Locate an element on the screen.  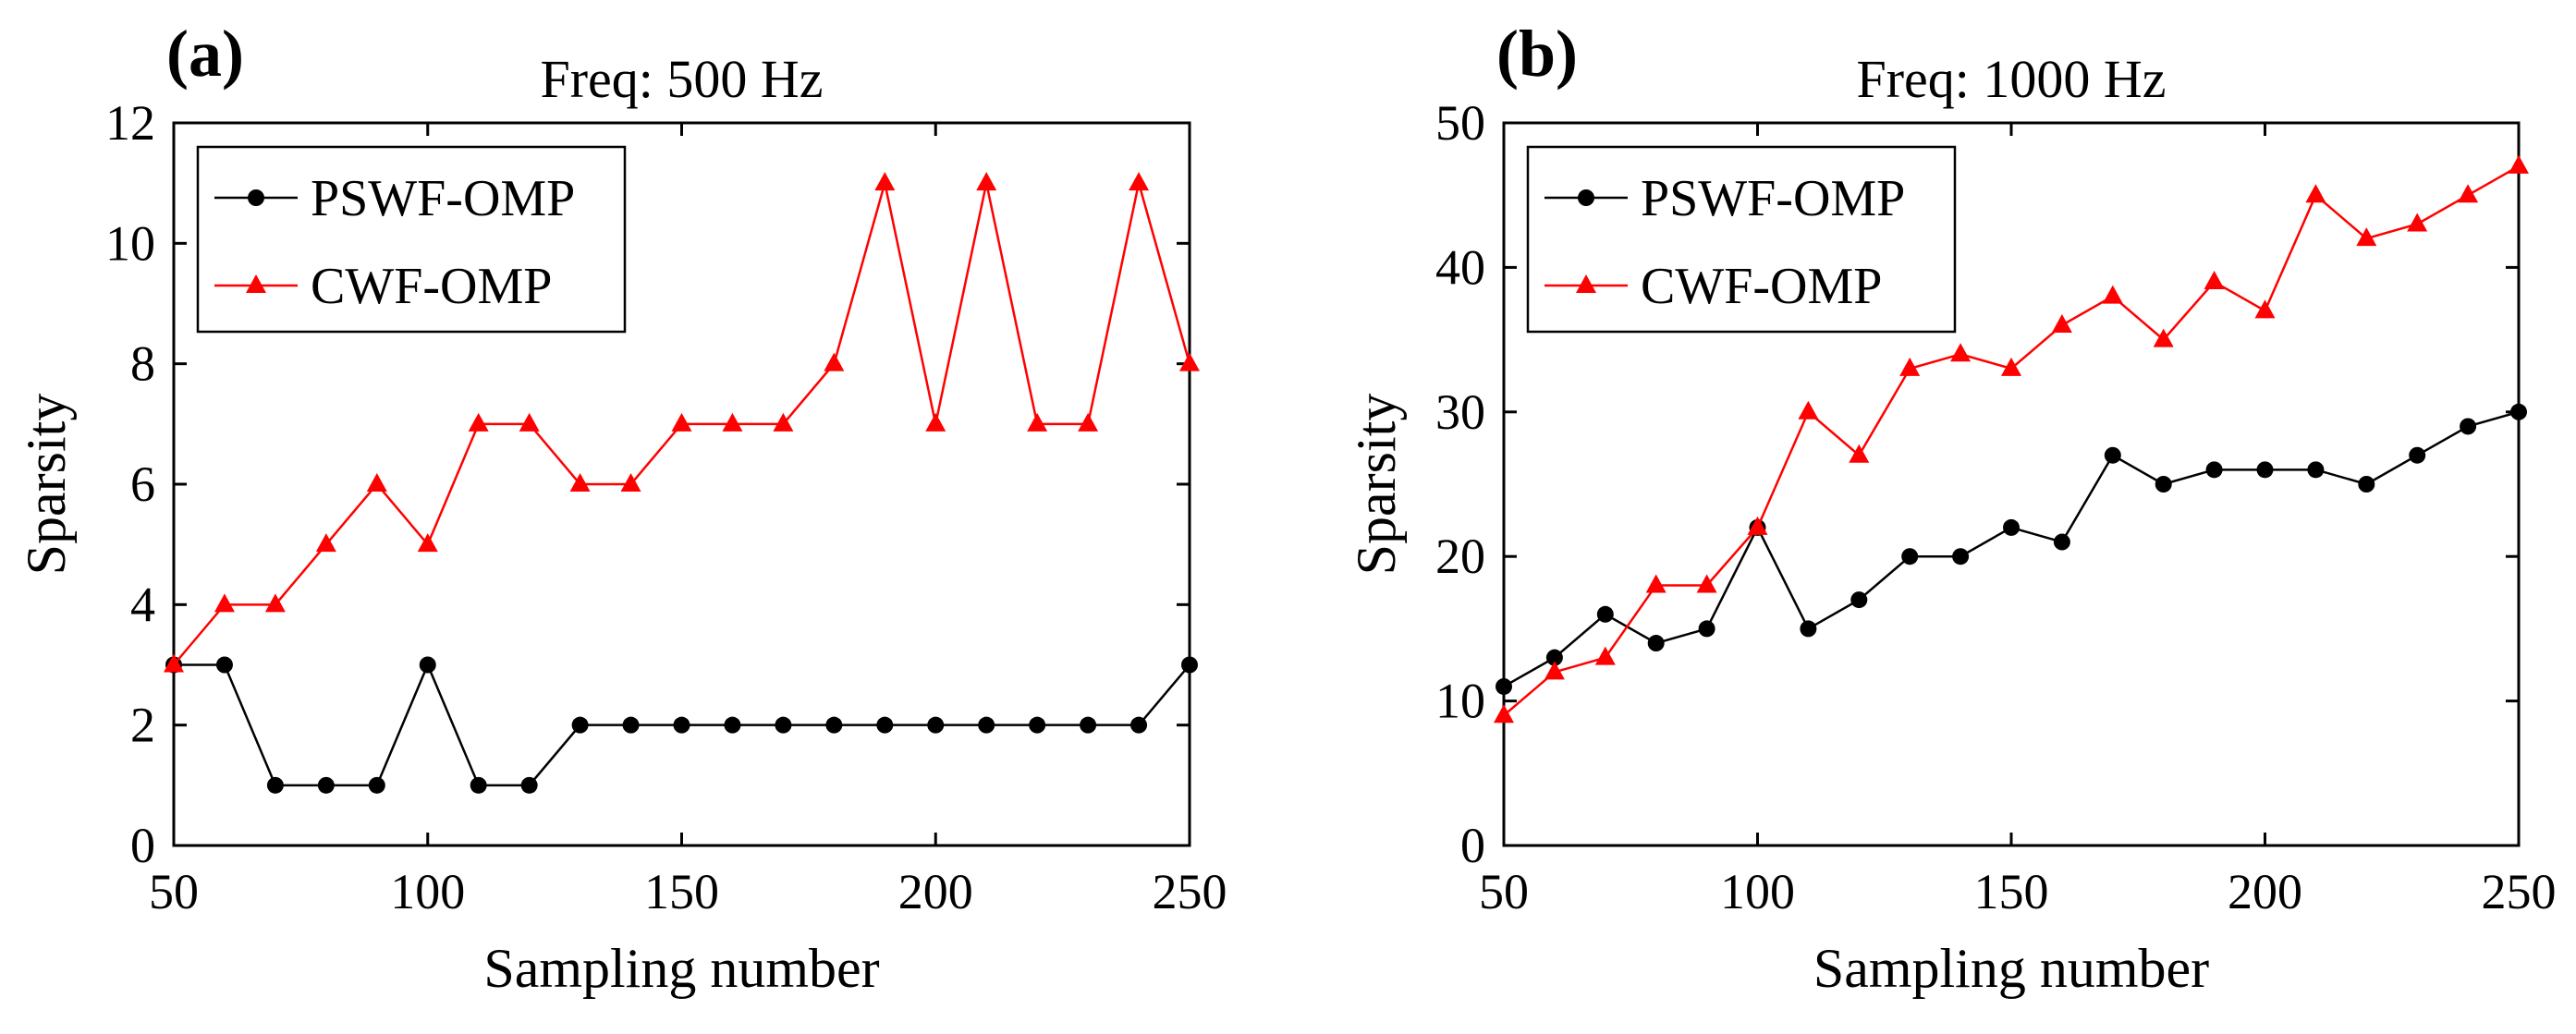
y-tick-label: 50 is located at coordinates (1460, 123).